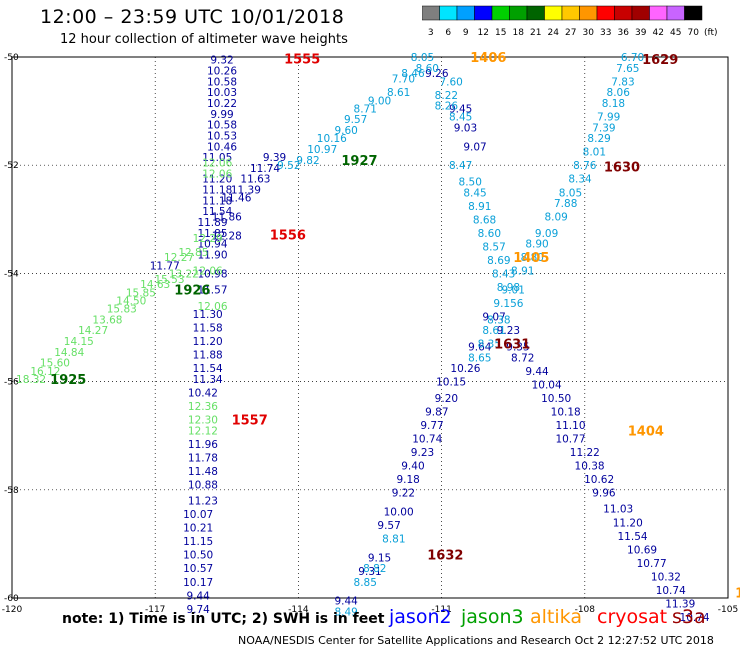  I want to click on x-tick-label: -120, so click(12, 610).